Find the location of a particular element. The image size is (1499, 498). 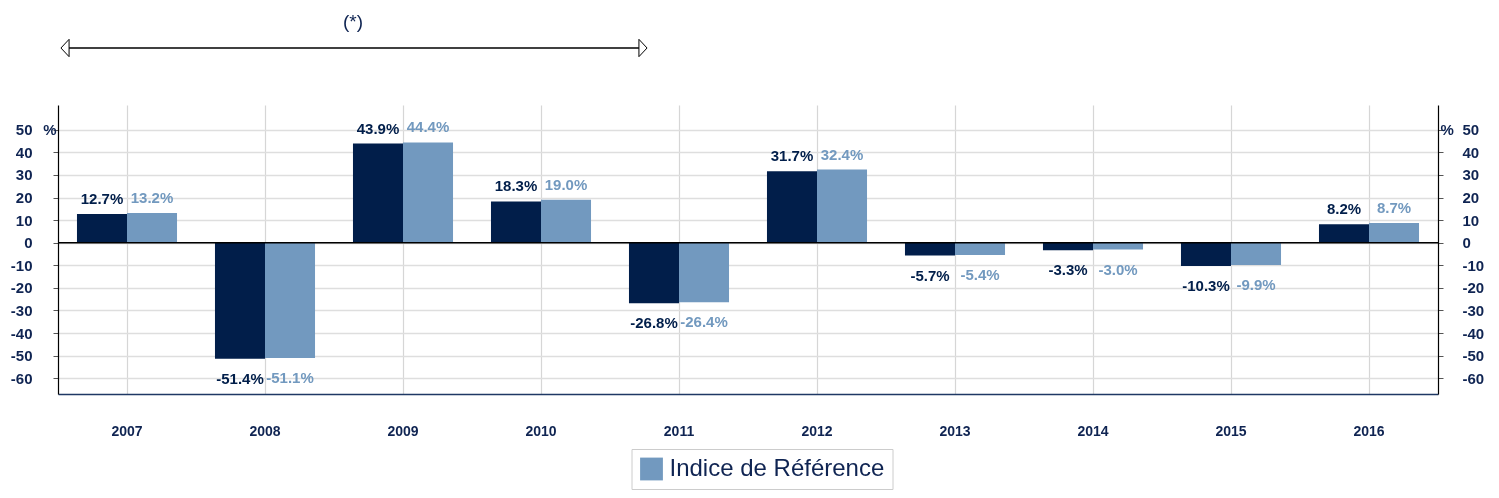

data-label: -26.4% is located at coordinates (704, 322).